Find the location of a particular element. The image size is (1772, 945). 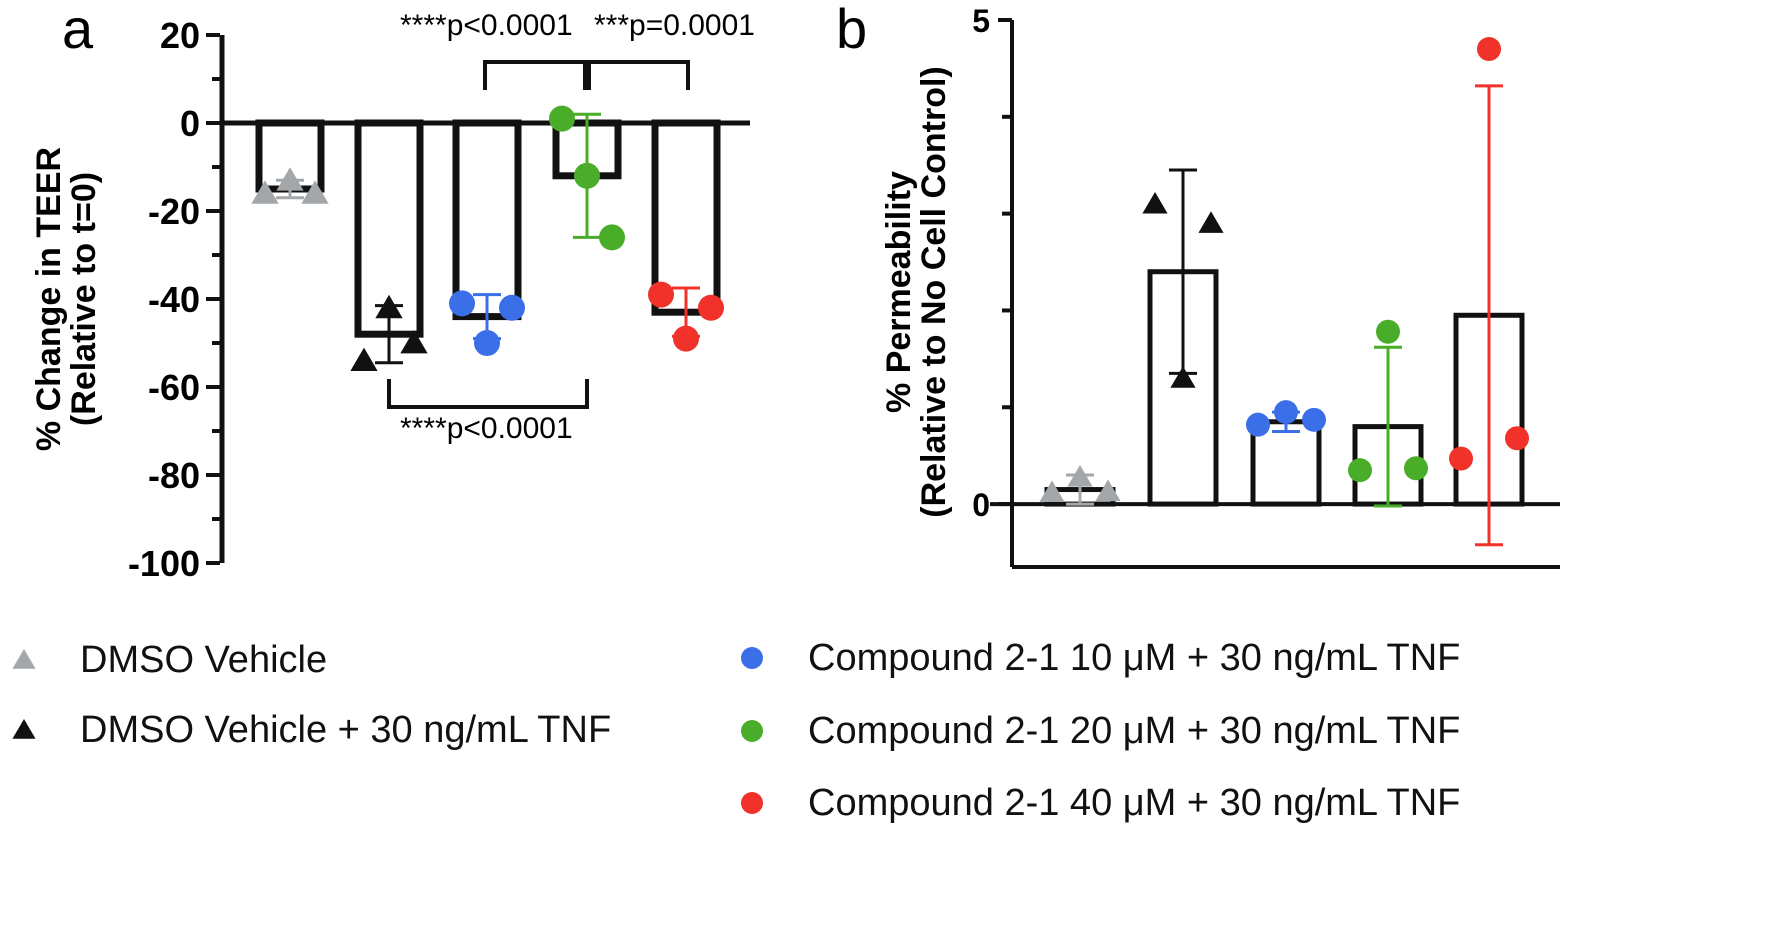

y-tick-label: -80 is located at coordinates (174, 475).